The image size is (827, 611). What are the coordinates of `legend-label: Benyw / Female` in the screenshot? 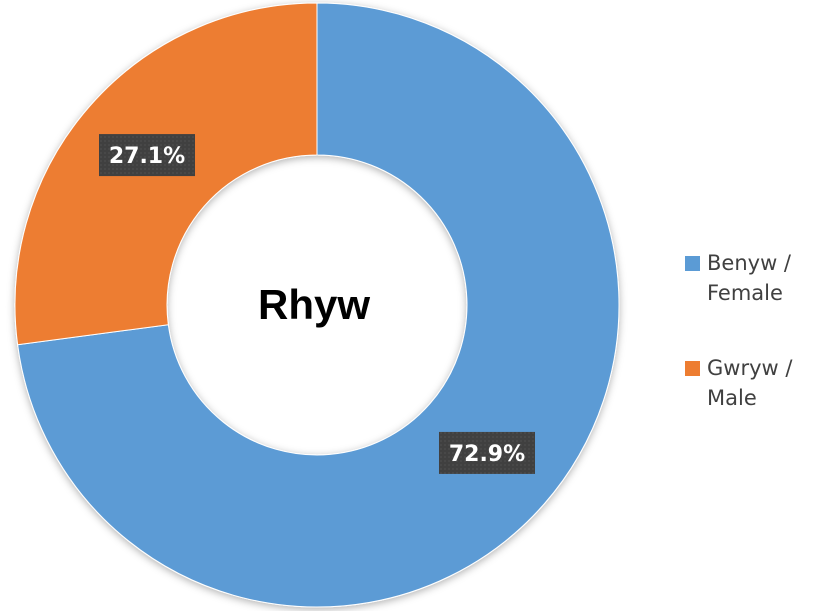 It's located at (749, 278).